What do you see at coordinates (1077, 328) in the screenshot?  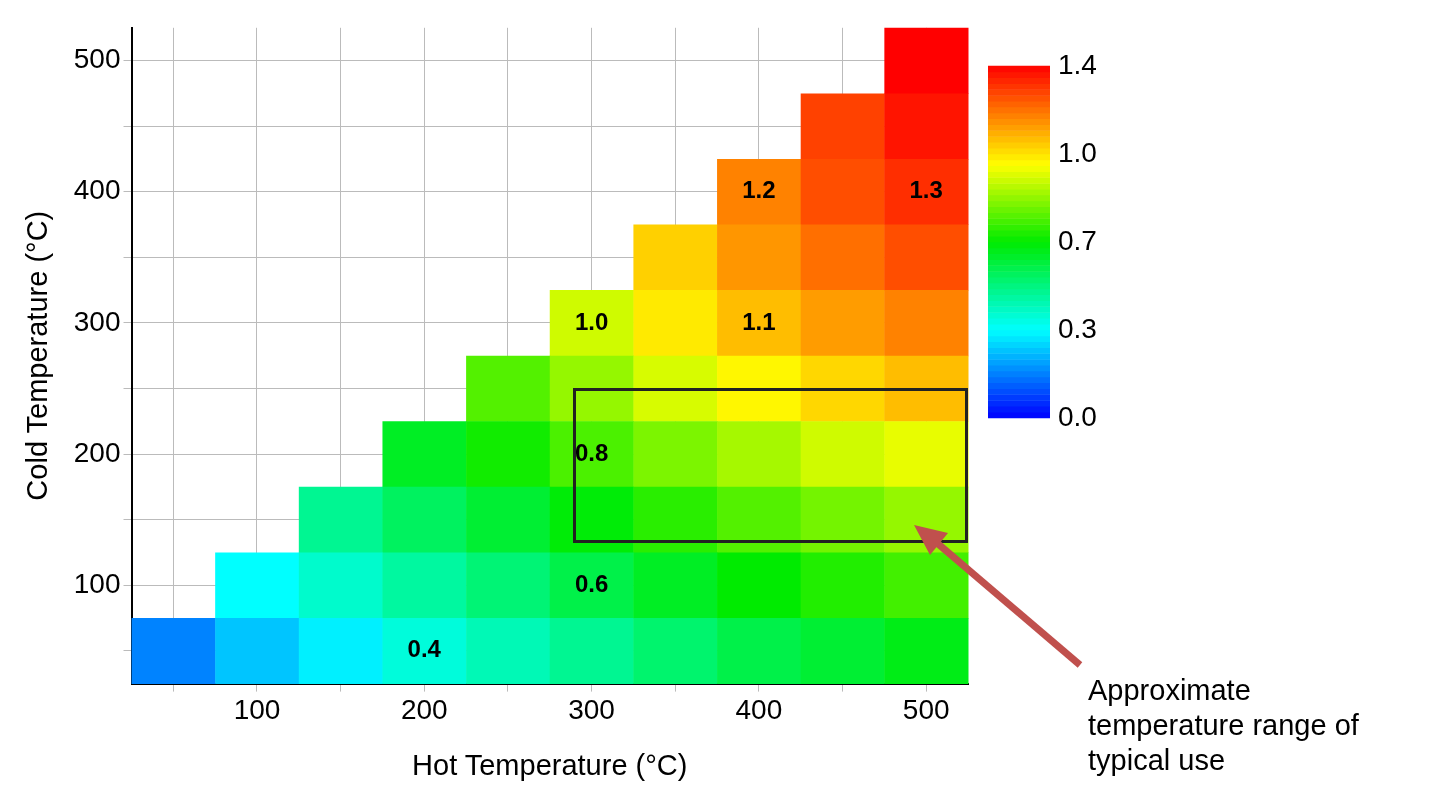 I see `color-bar-label: 0.3` at bounding box center [1077, 328].